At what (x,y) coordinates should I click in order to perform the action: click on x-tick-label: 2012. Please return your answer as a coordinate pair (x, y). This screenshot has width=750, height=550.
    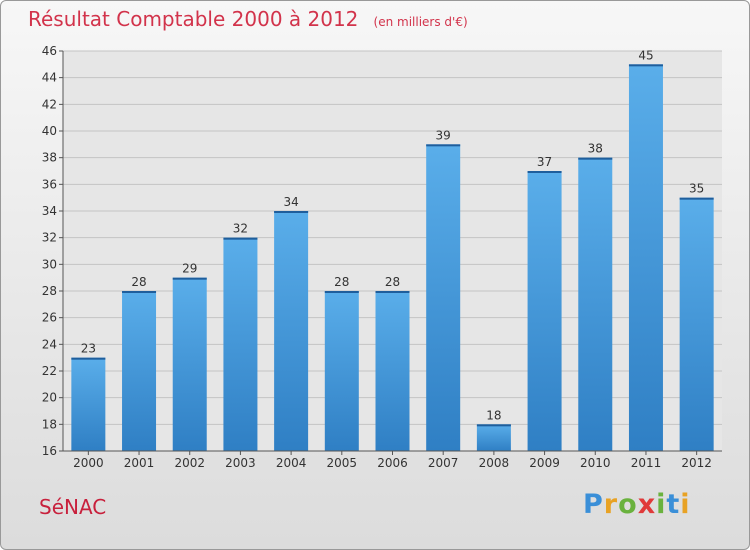
    Looking at the image, I should click on (696, 463).